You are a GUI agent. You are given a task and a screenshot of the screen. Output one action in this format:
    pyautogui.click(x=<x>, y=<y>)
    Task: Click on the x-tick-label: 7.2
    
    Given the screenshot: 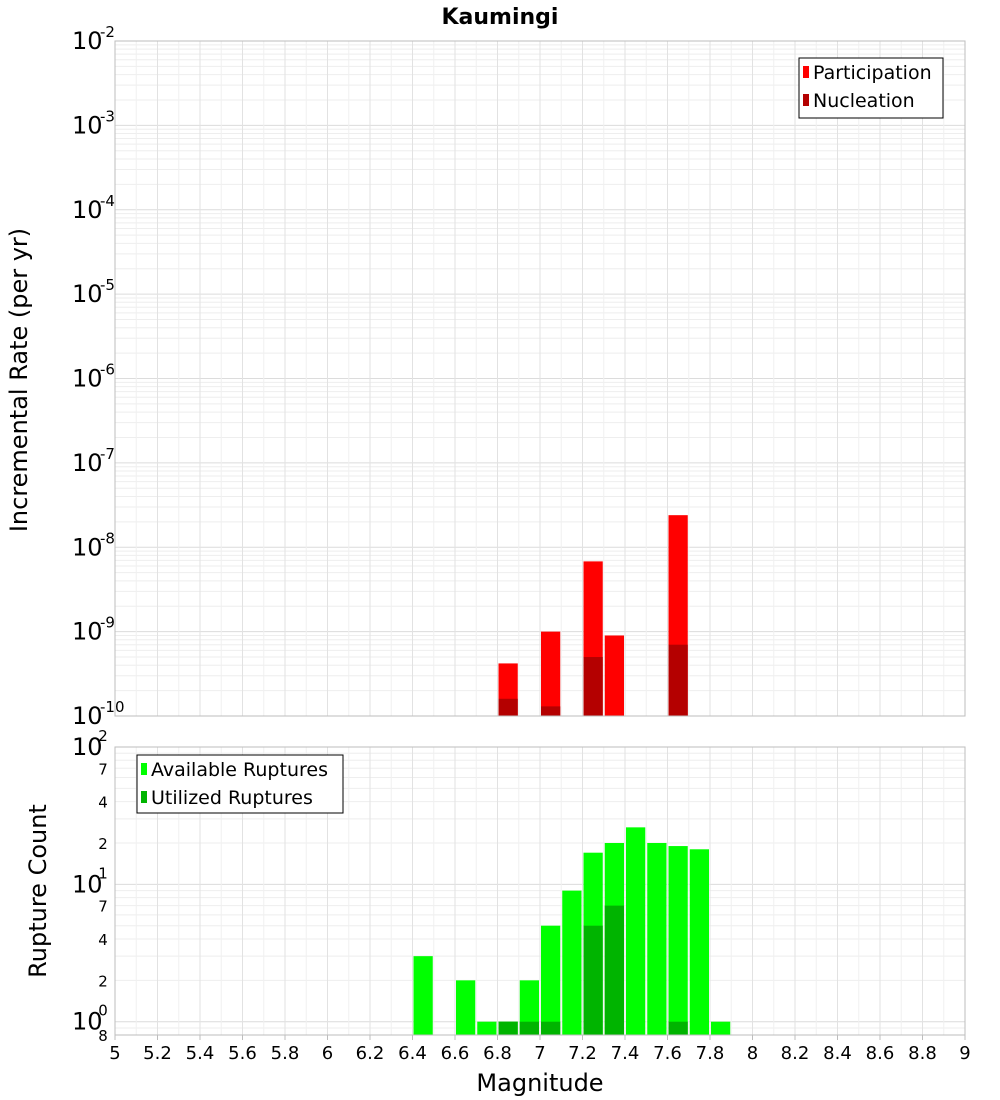 What is the action you would take?
    pyautogui.click(x=582, y=1053)
    